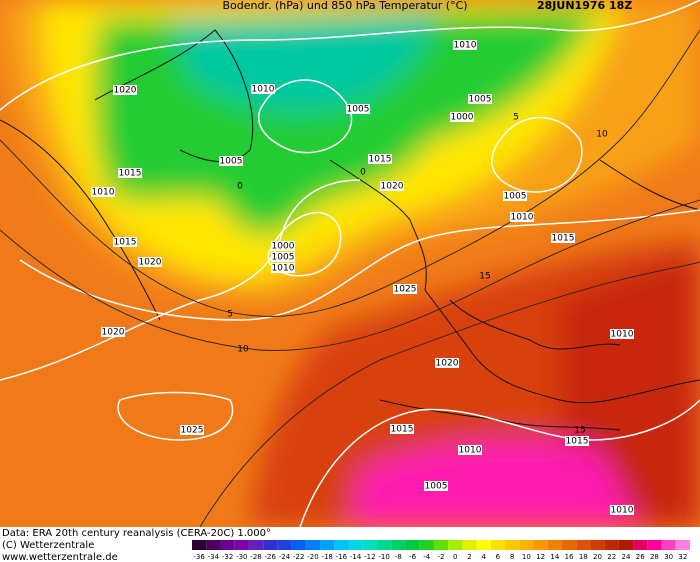 This screenshot has width=700, height=562. Describe the element at coordinates (214, 557) in the screenshot. I see `colorbar-label: -34` at that location.